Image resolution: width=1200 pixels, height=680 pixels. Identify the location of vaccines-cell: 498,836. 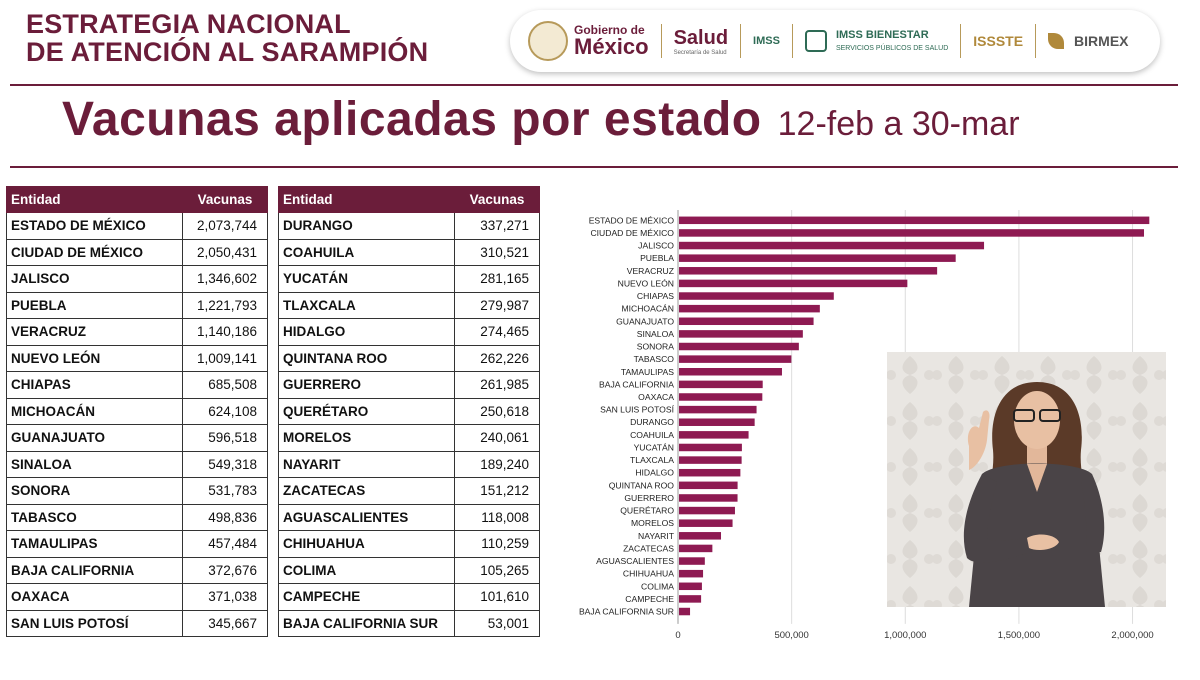
(225, 517).